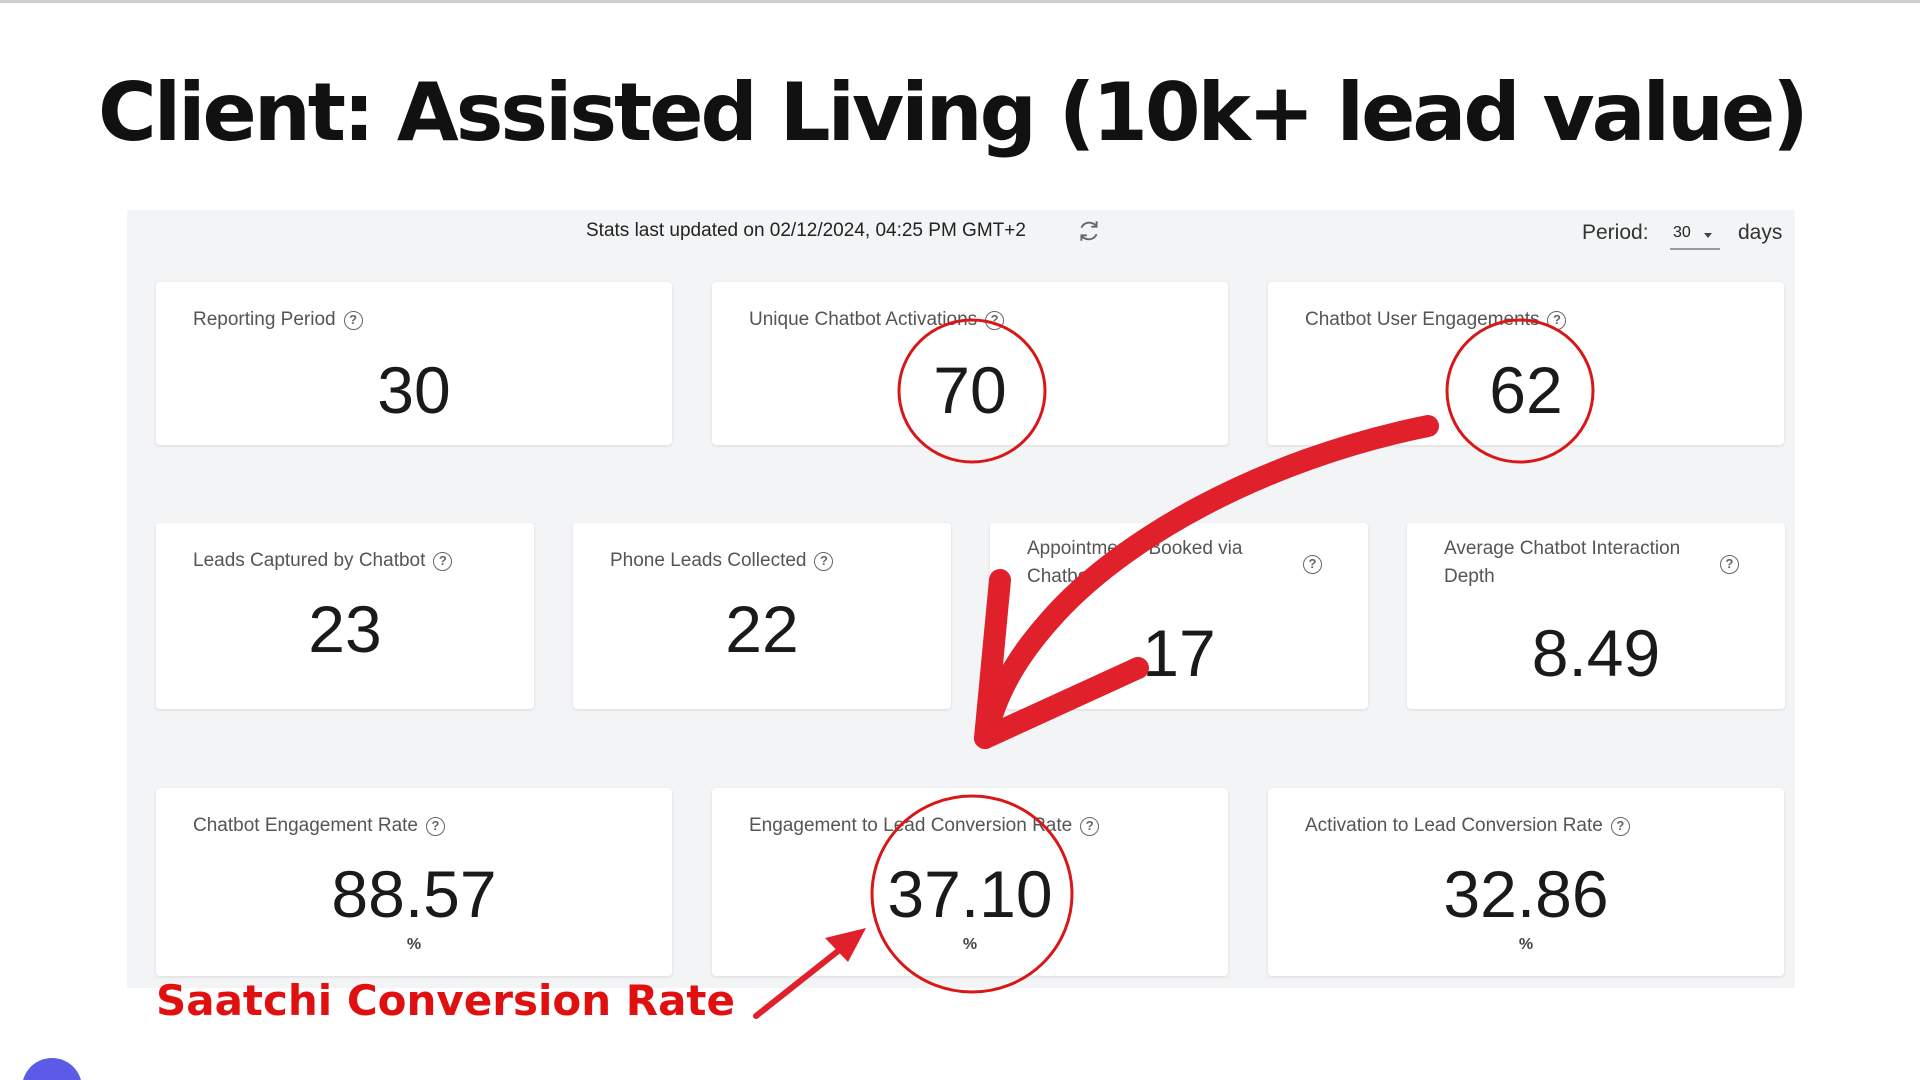  What do you see at coordinates (414, 390) in the screenshot?
I see `card-value: 30` at bounding box center [414, 390].